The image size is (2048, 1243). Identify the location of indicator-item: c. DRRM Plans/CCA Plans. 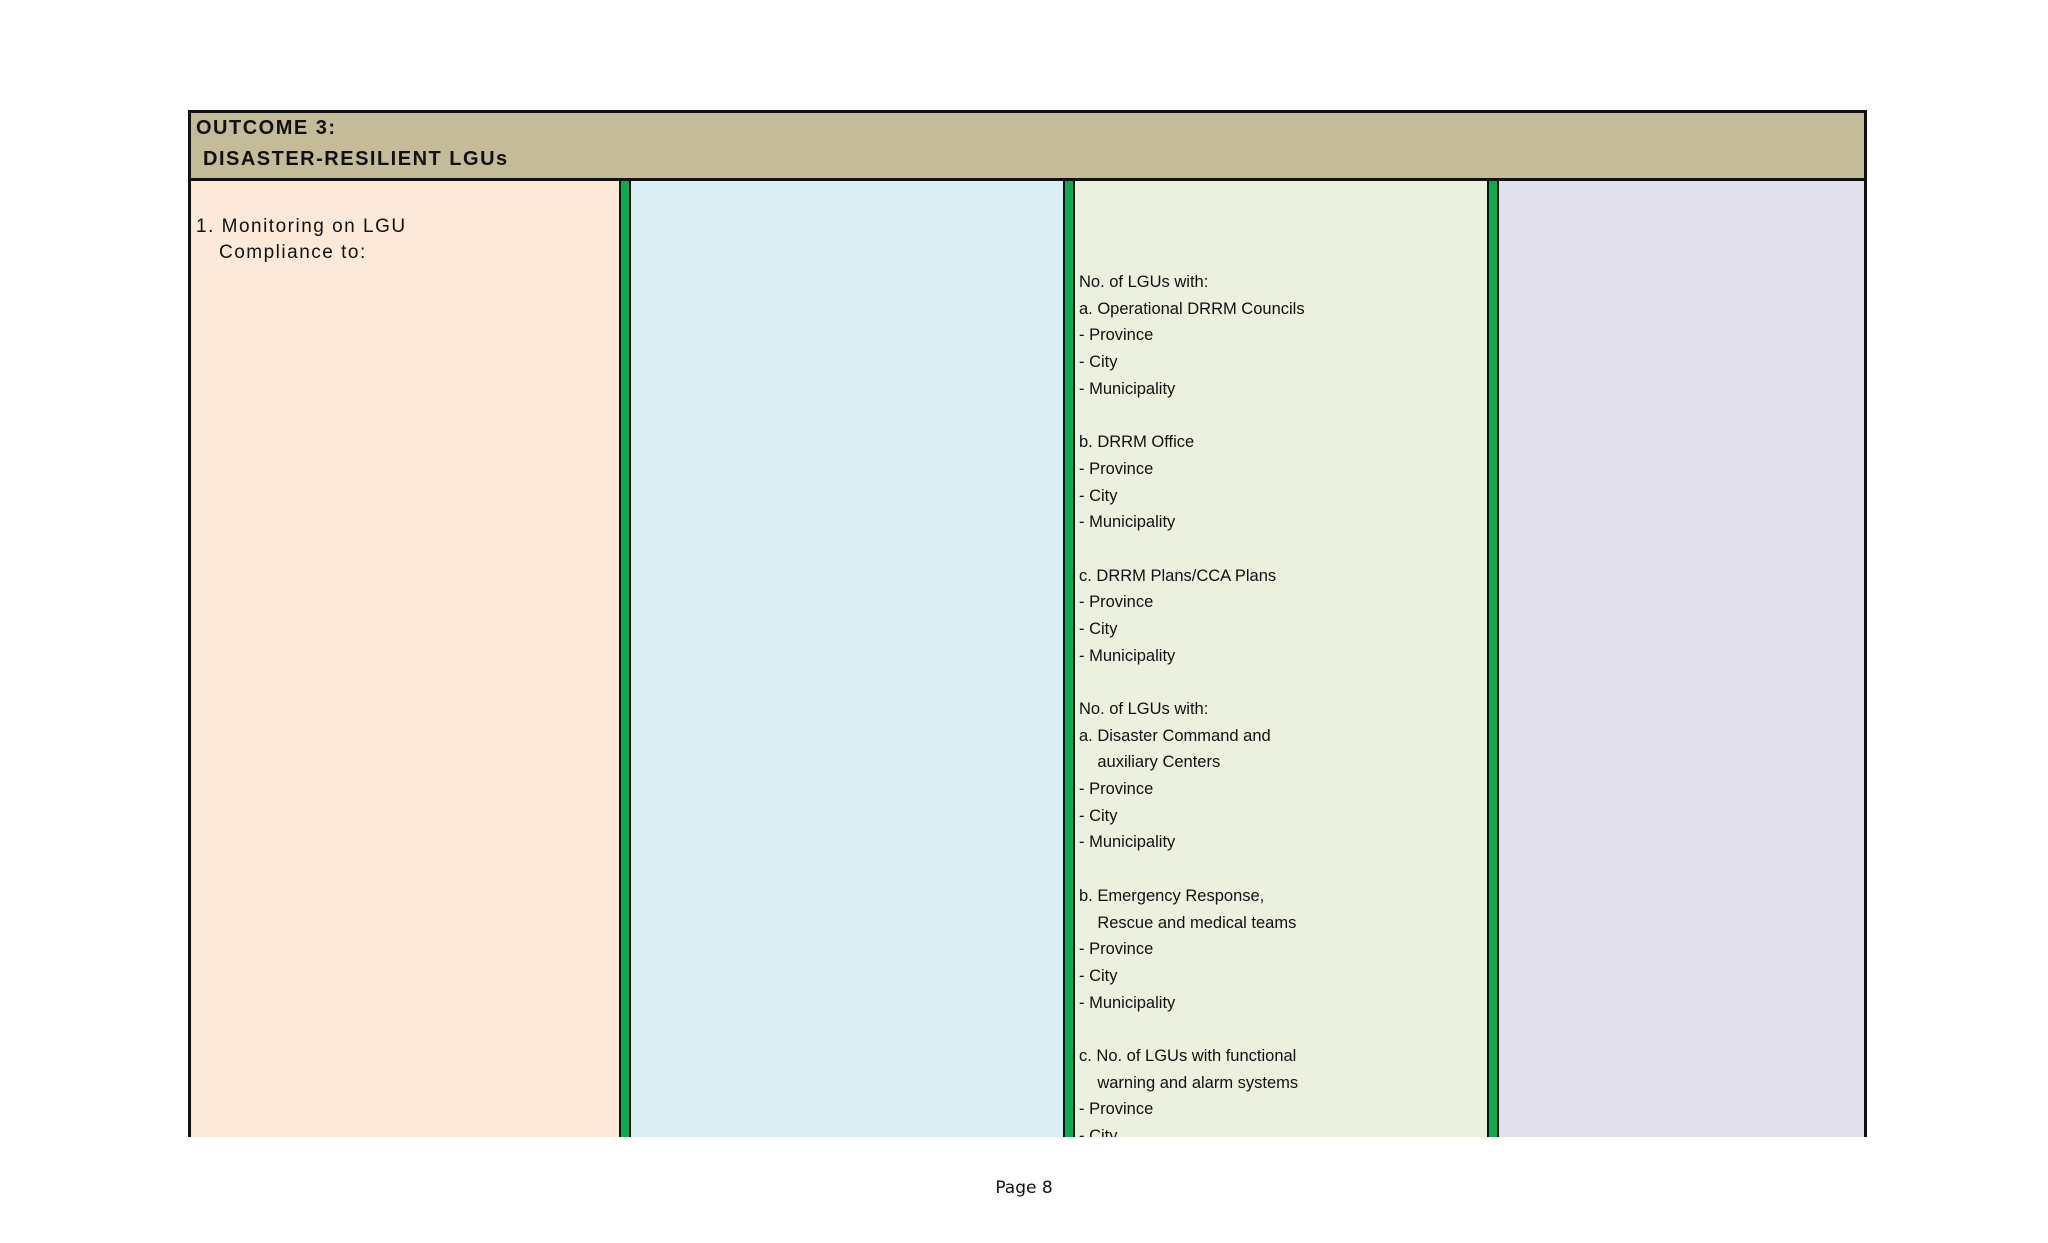
(1178, 575).